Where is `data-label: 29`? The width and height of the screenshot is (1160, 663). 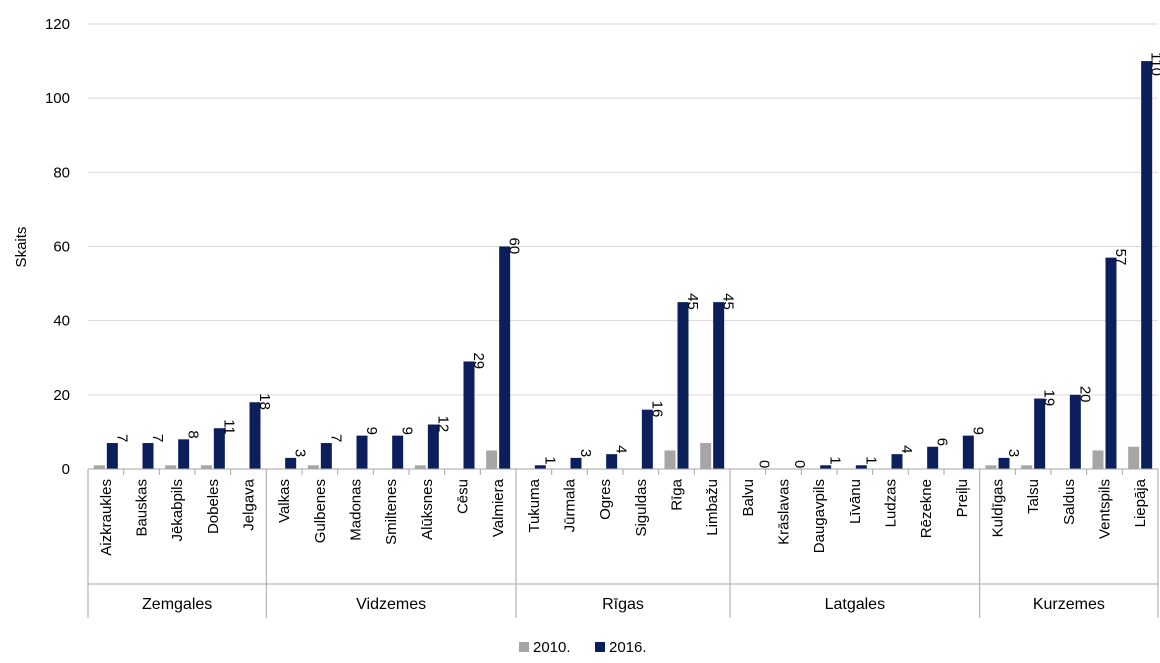
data-label: 29 is located at coordinates (478, 360).